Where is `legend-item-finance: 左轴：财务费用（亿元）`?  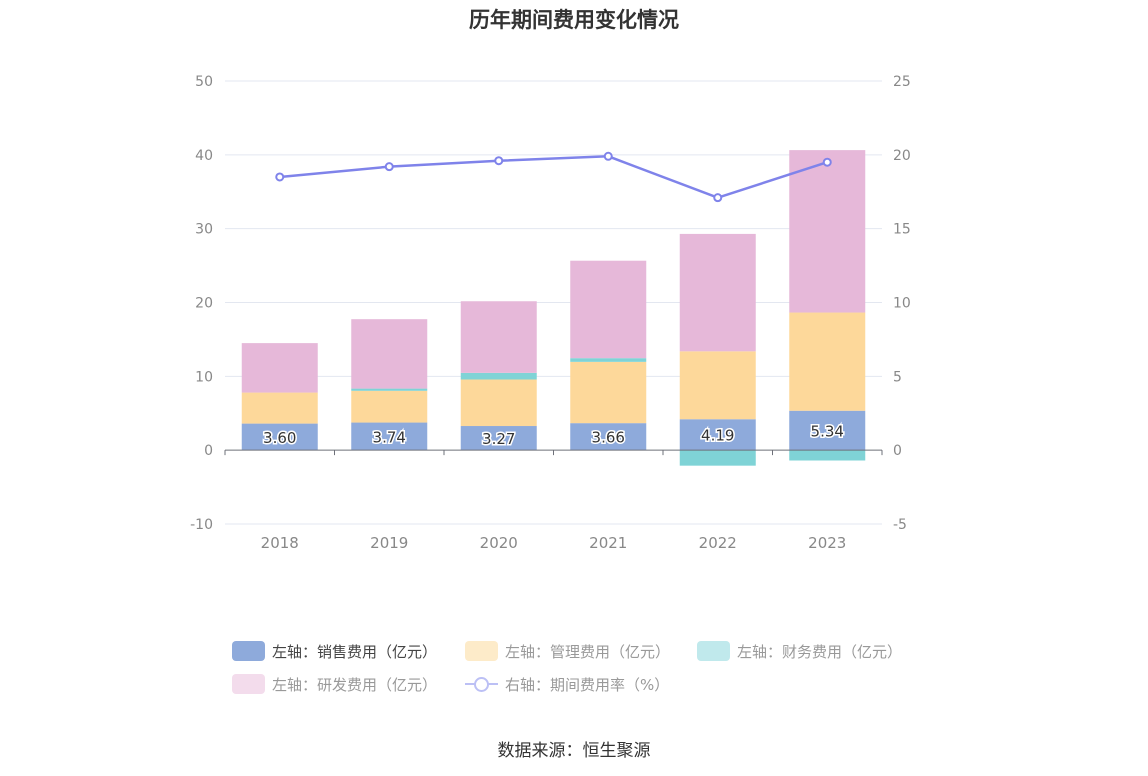
legend-item-finance: 左轴：财务费用（亿元） is located at coordinates (799, 651).